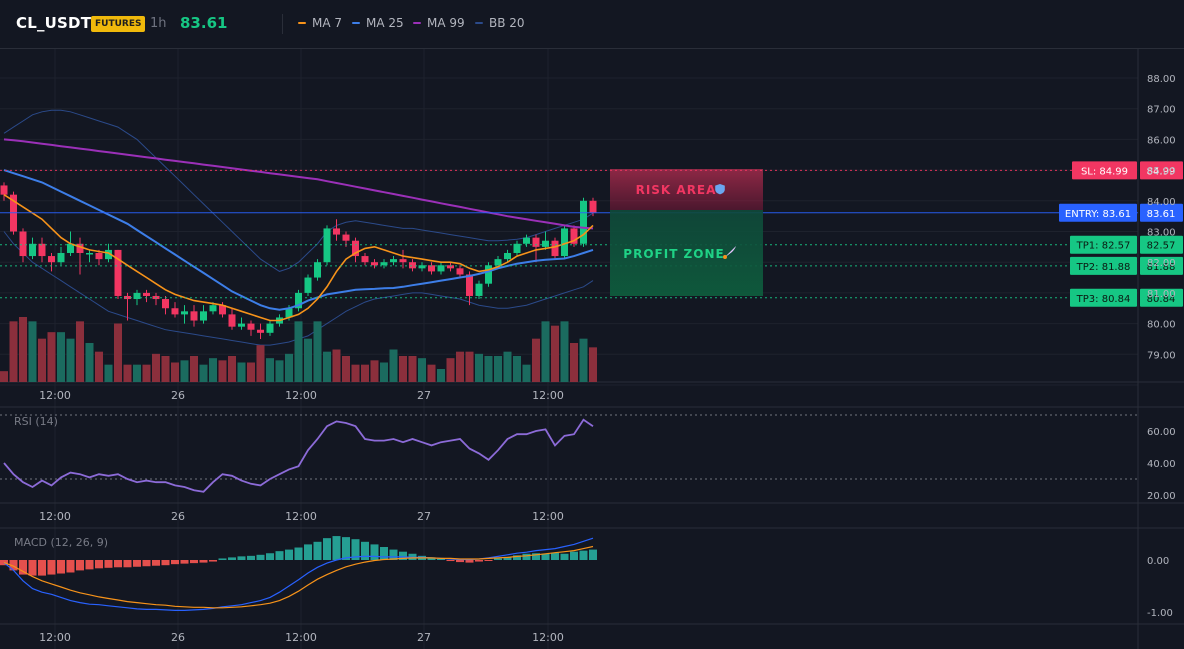  I want to click on macd-tick-0: 0.00, so click(1158, 561).